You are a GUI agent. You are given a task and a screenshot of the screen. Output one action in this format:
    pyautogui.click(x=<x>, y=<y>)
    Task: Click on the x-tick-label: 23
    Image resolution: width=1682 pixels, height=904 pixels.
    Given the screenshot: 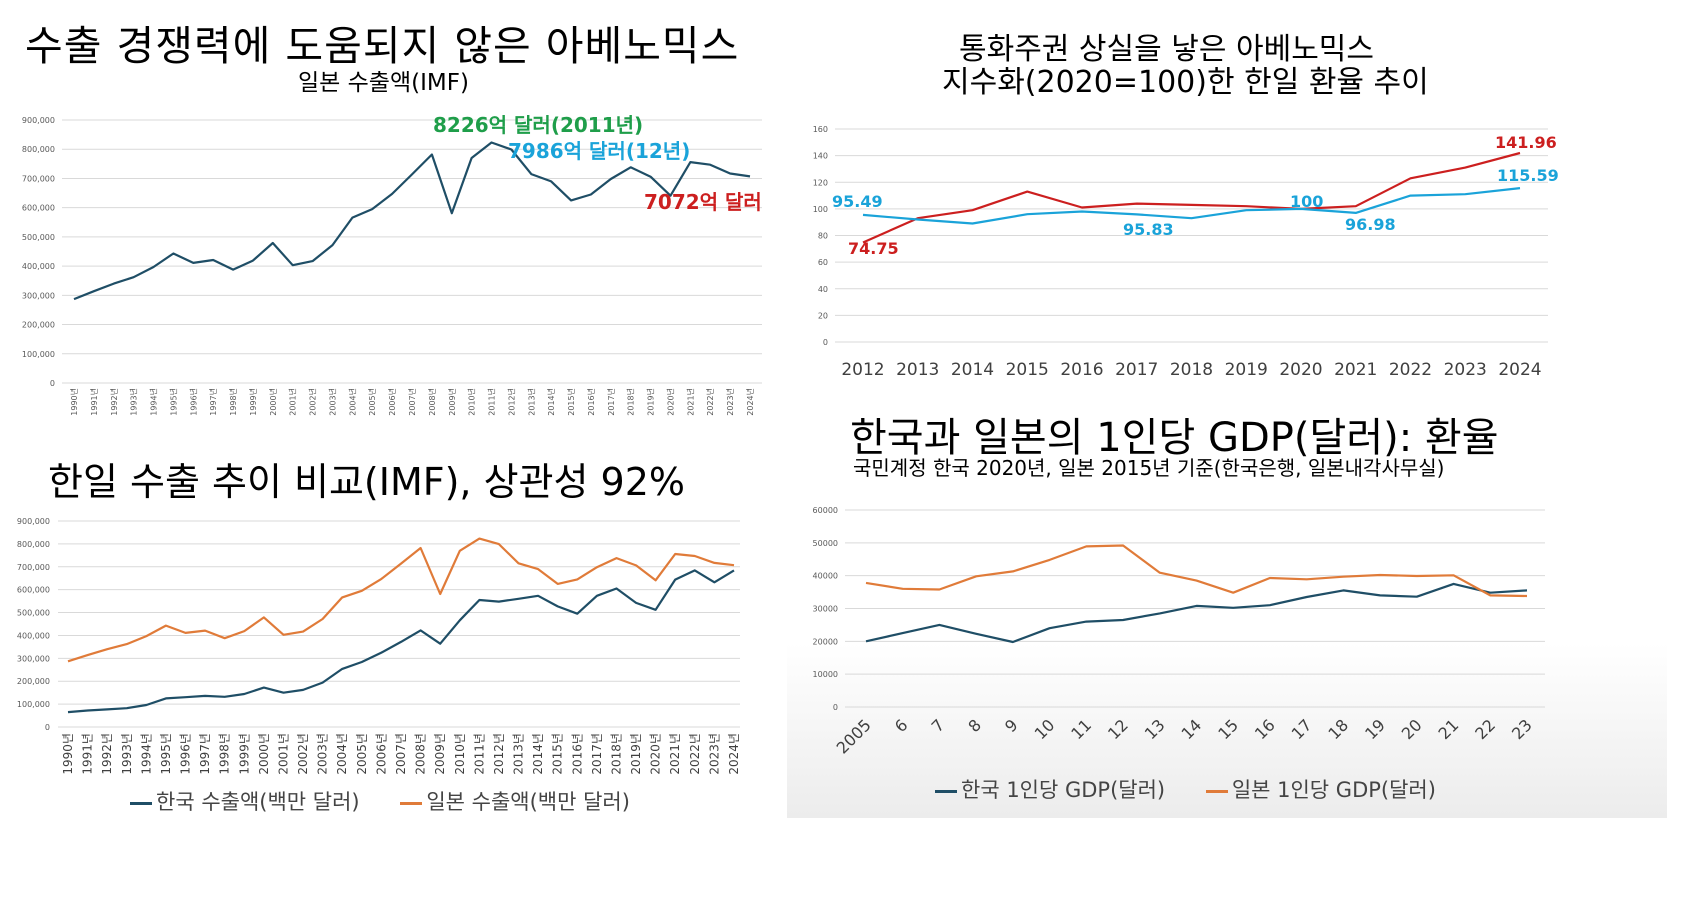 What is the action you would take?
    pyautogui.click(x=1522, y=729)
    